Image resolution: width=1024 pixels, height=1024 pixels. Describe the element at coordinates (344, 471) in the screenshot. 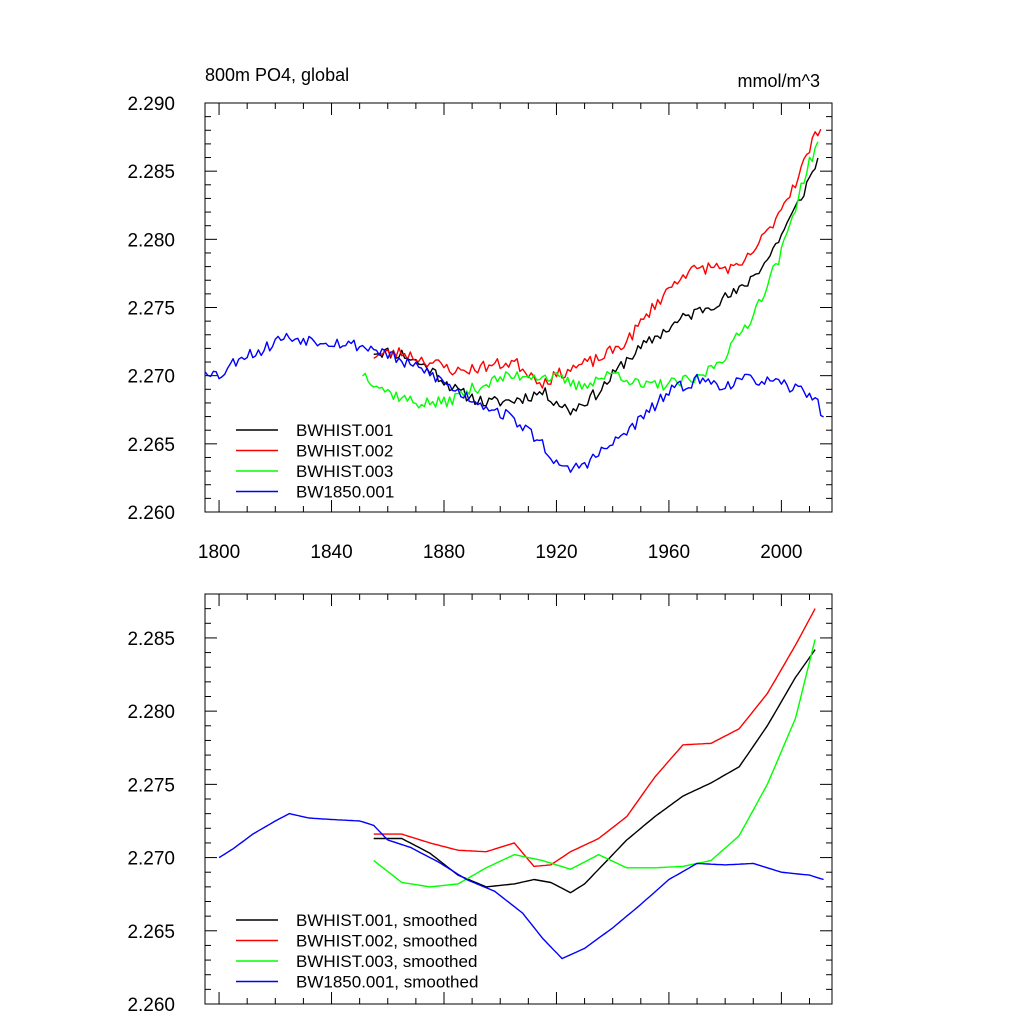

I see `legend-entry-label: BWHIST.003` at that location.